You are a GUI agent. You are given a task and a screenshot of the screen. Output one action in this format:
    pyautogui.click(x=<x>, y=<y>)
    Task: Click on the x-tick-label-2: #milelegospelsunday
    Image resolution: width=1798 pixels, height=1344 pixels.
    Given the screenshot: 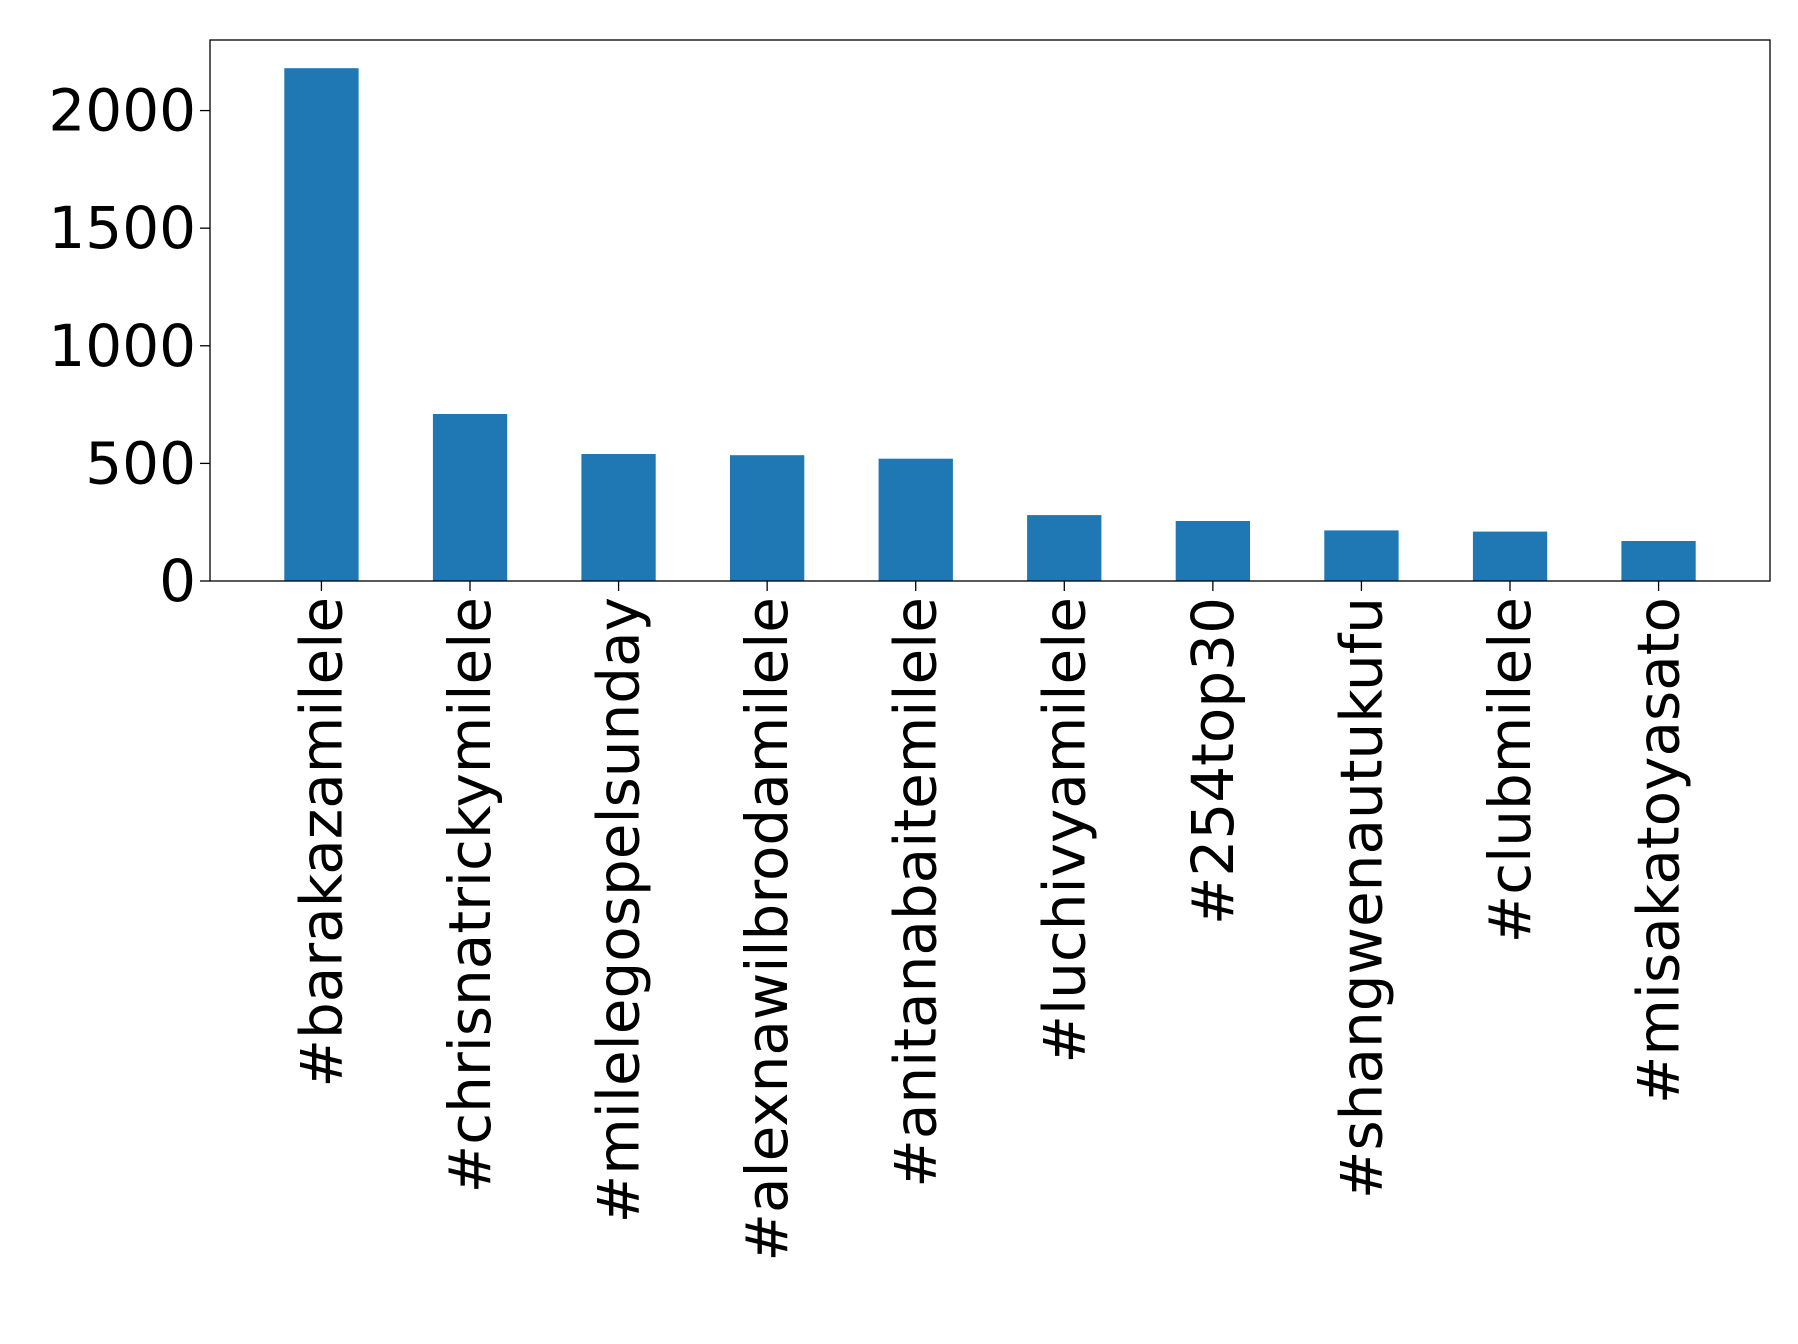 What is the action you would take?
    pyautogui.click(x=619, y=910)
    